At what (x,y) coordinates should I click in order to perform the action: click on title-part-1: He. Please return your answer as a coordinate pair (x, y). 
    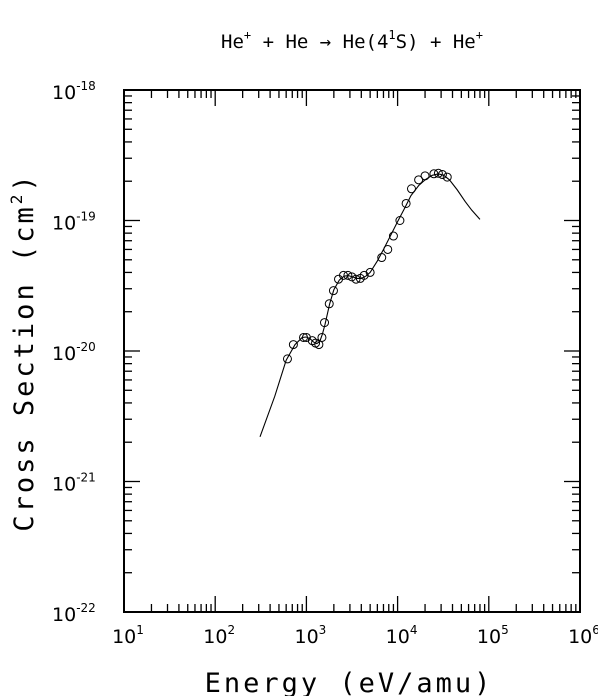
    Looking at the image, I should click on (232, 42).